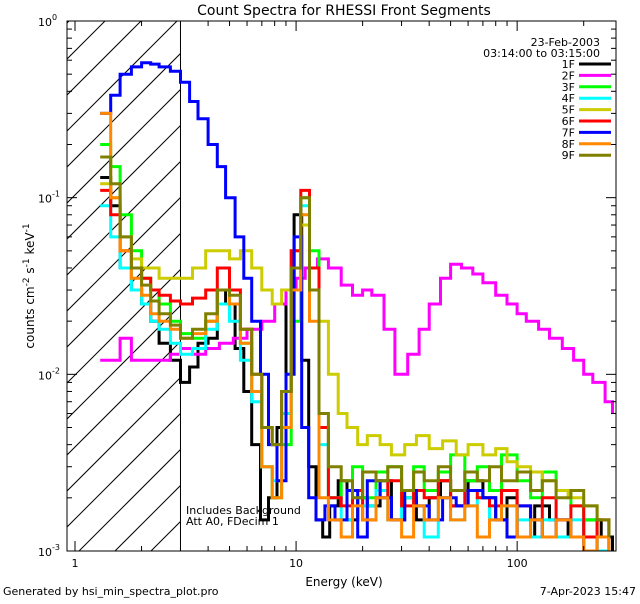  I want to click on x-axis-label: Energy (keV), so click(343, 582).